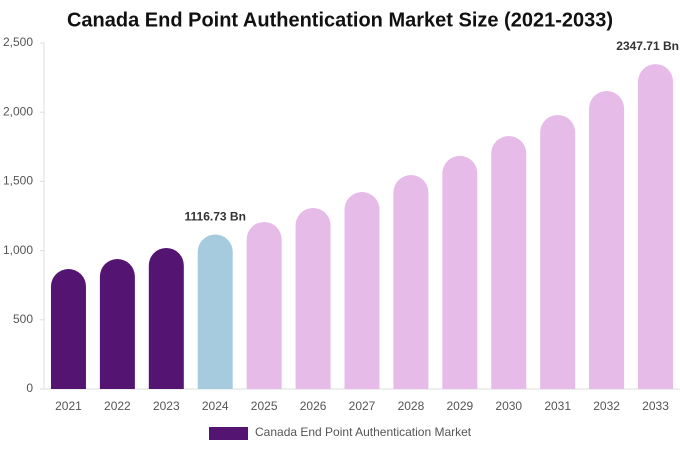  Describe the element at coordinates (18, 111) in the screenshot. I see `y-tick-label: 2,000` at that location.